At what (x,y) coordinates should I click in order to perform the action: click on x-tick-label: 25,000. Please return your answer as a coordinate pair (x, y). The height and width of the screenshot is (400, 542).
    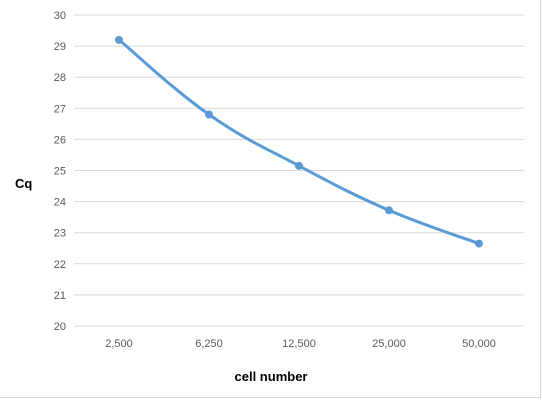
    Looking at the image, I should click on (389, 344).